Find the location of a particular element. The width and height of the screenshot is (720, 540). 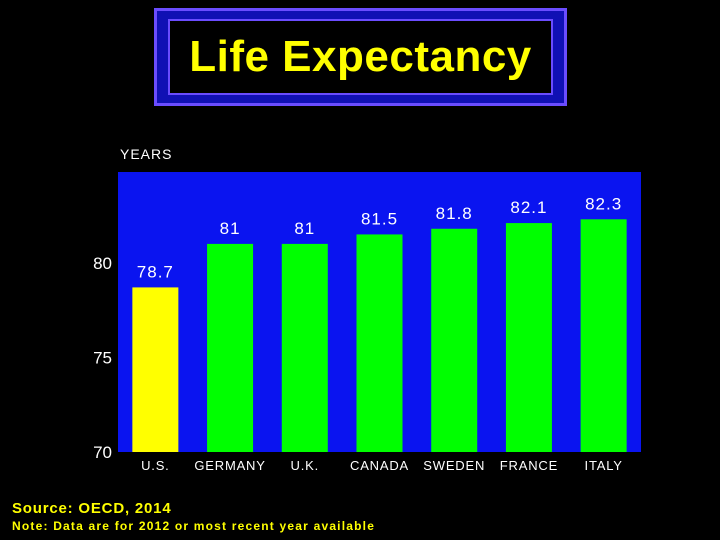

data-label: 78.7 is located at coordinates (155, 271).